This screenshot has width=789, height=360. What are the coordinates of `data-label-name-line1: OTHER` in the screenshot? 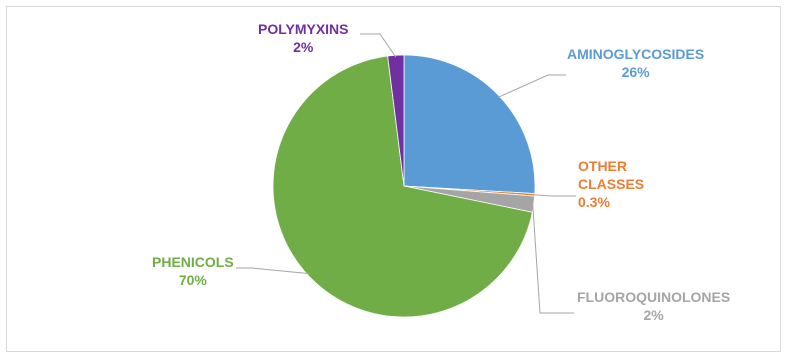 It's located at (602, 166).